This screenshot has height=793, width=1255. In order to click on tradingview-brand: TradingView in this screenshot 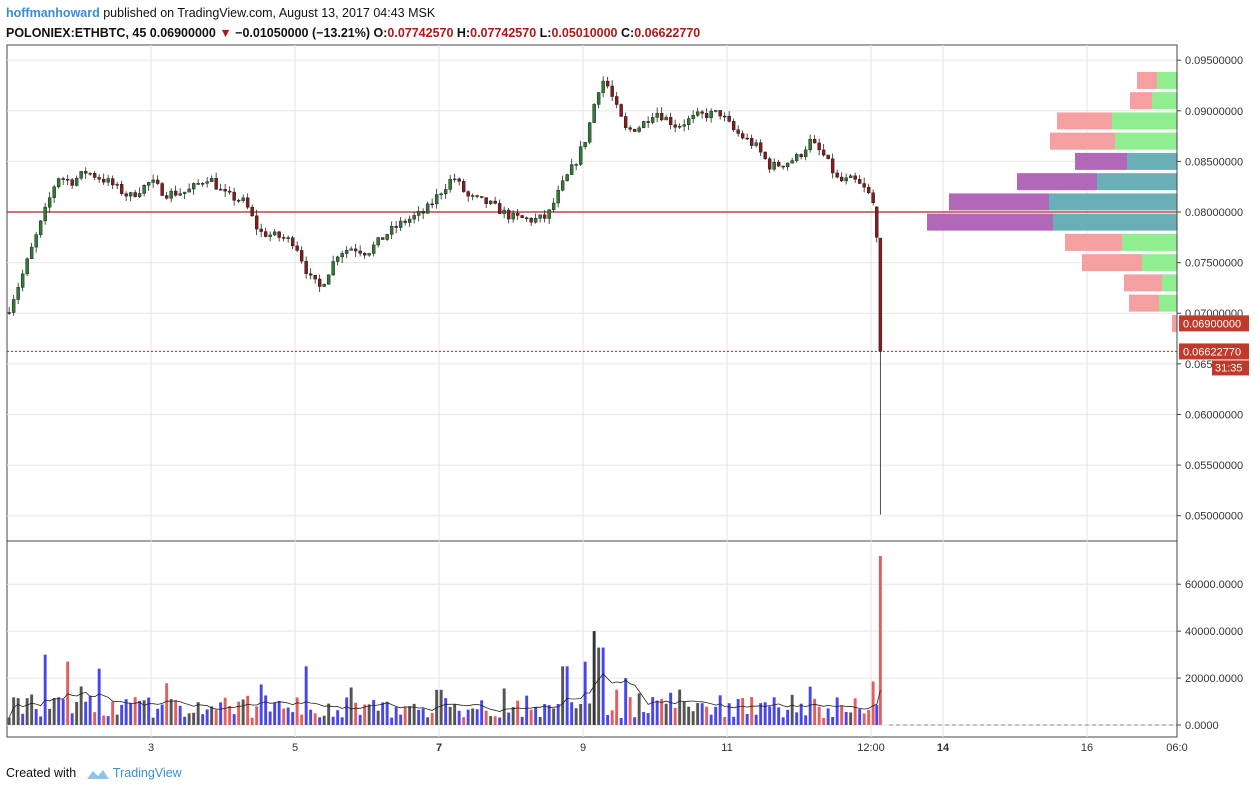, I will do `click(147, 773)`.